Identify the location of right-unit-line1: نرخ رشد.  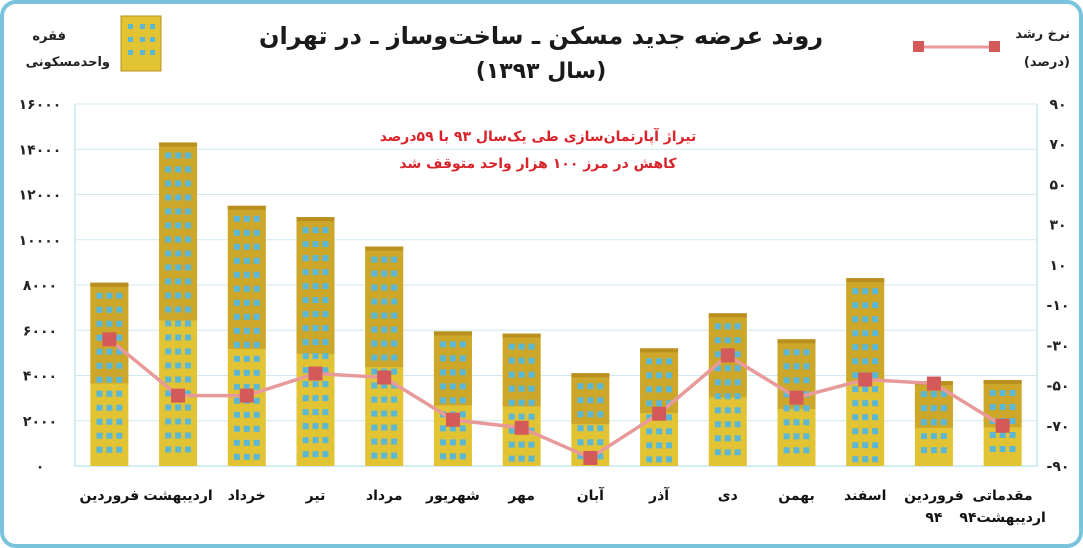
(1042, 34).